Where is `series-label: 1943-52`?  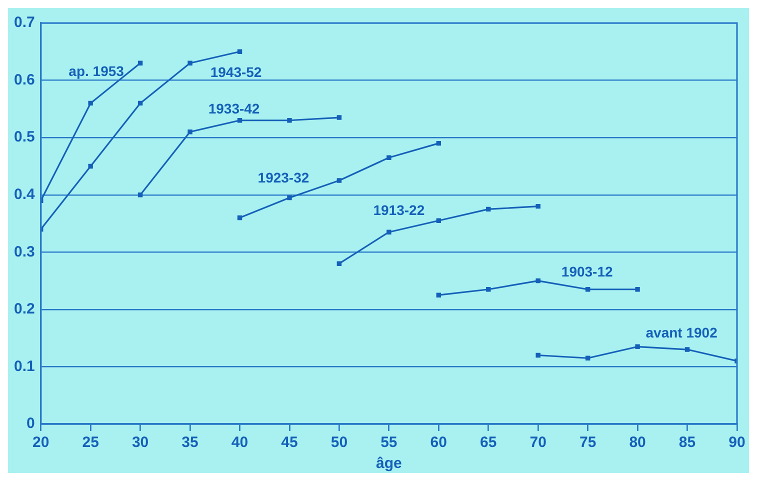
series-label: 1943-52 is located at coordinates (236, 72).